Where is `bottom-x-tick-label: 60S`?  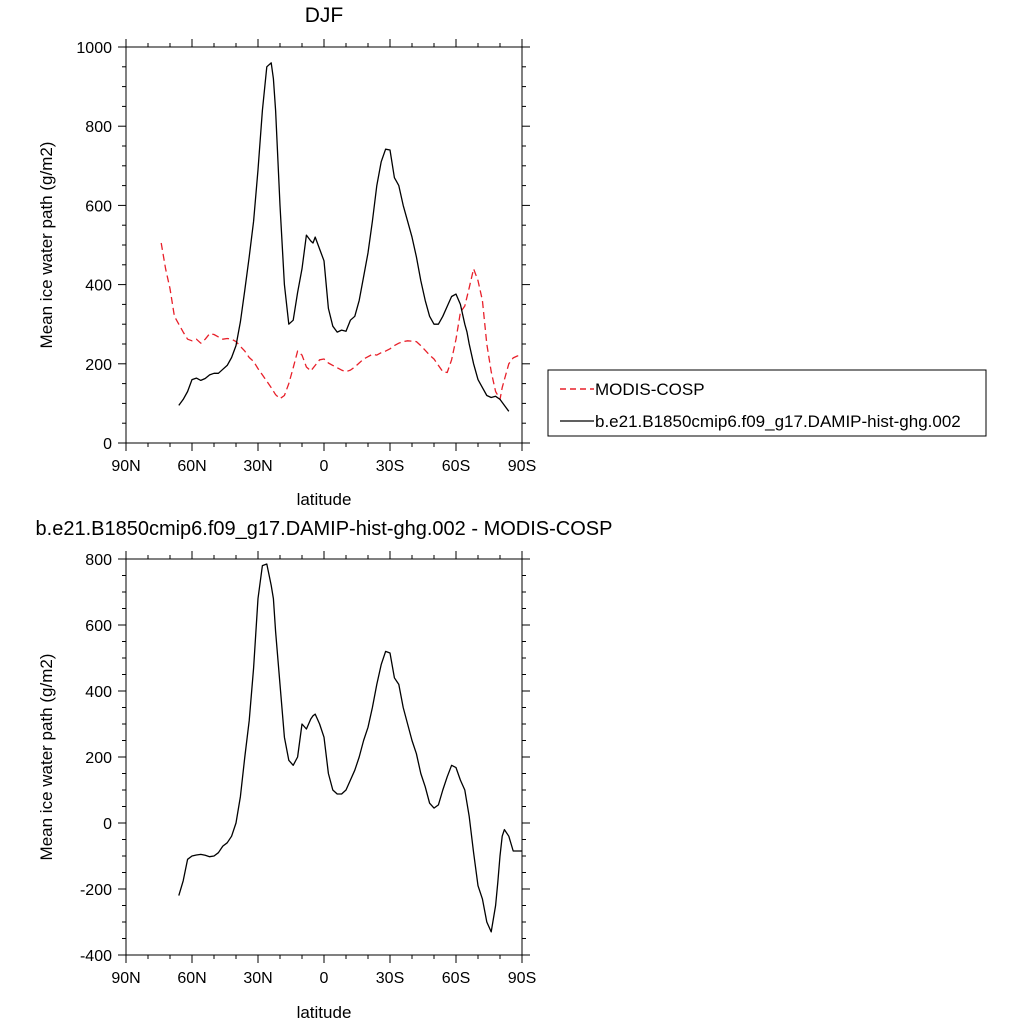
bottom-x-tick-label: 60S is located at coordinates (456, 978).